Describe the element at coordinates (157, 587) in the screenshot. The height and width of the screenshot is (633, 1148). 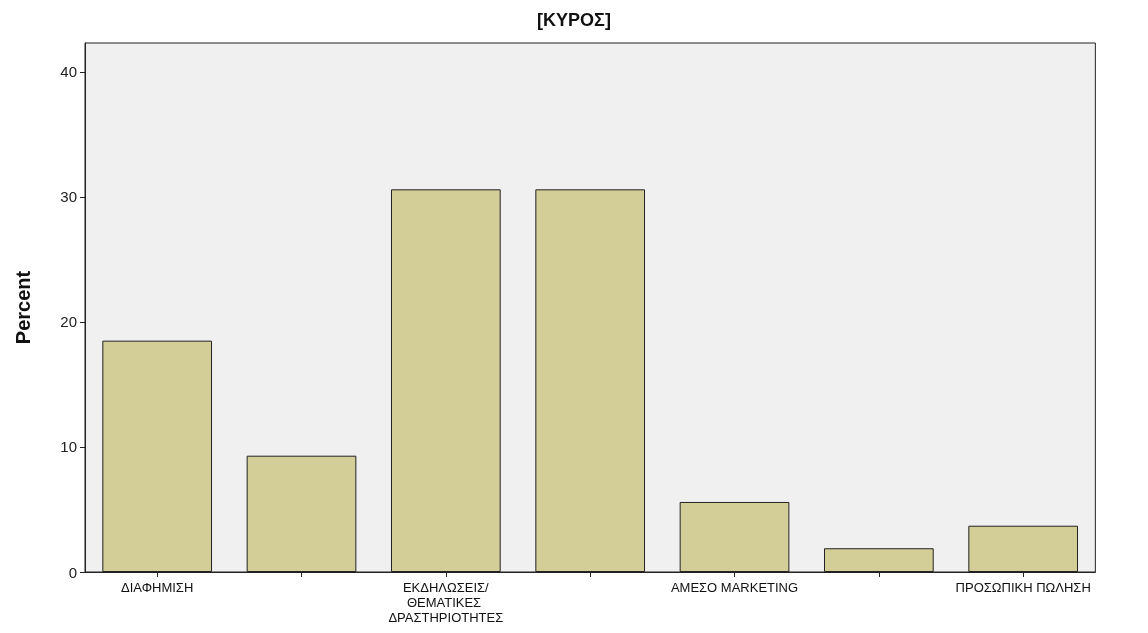
I see `x-tick-label: ΔΙΑΦΗΜΙΣΗ` at that location.